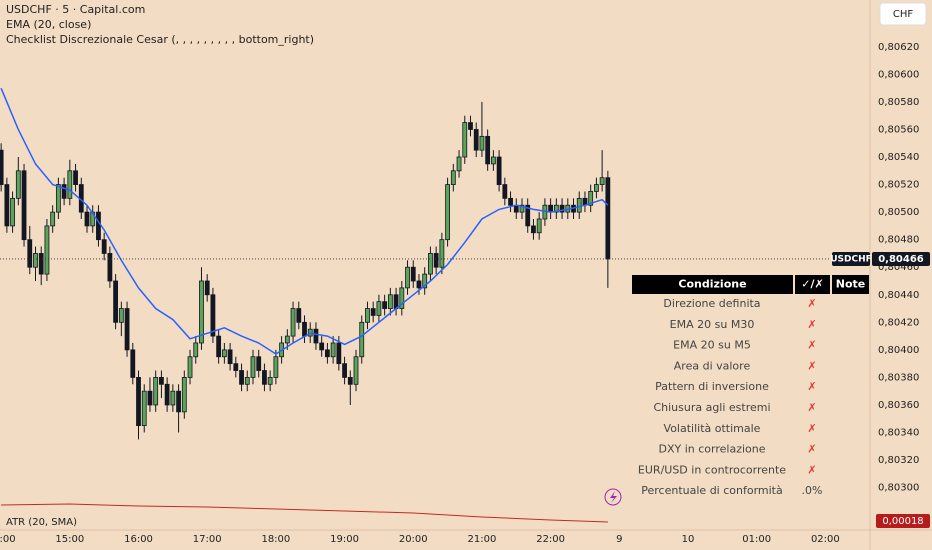 The height and width of the screenshot is (550, 932). I want to click on y-tick-label: 0,80560, so click(898, 129).